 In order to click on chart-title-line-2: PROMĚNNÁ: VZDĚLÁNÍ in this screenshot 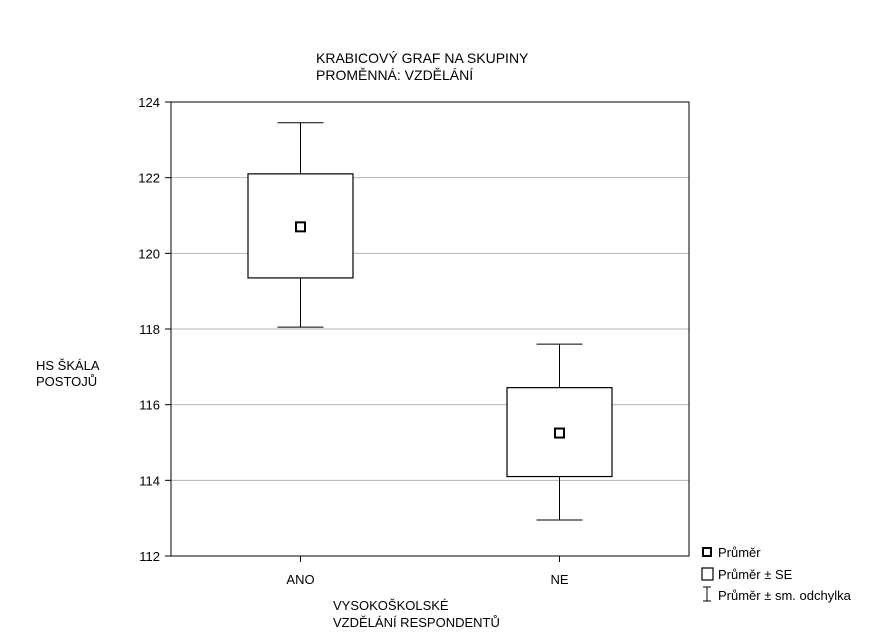, I will do `click(394, 75)`.